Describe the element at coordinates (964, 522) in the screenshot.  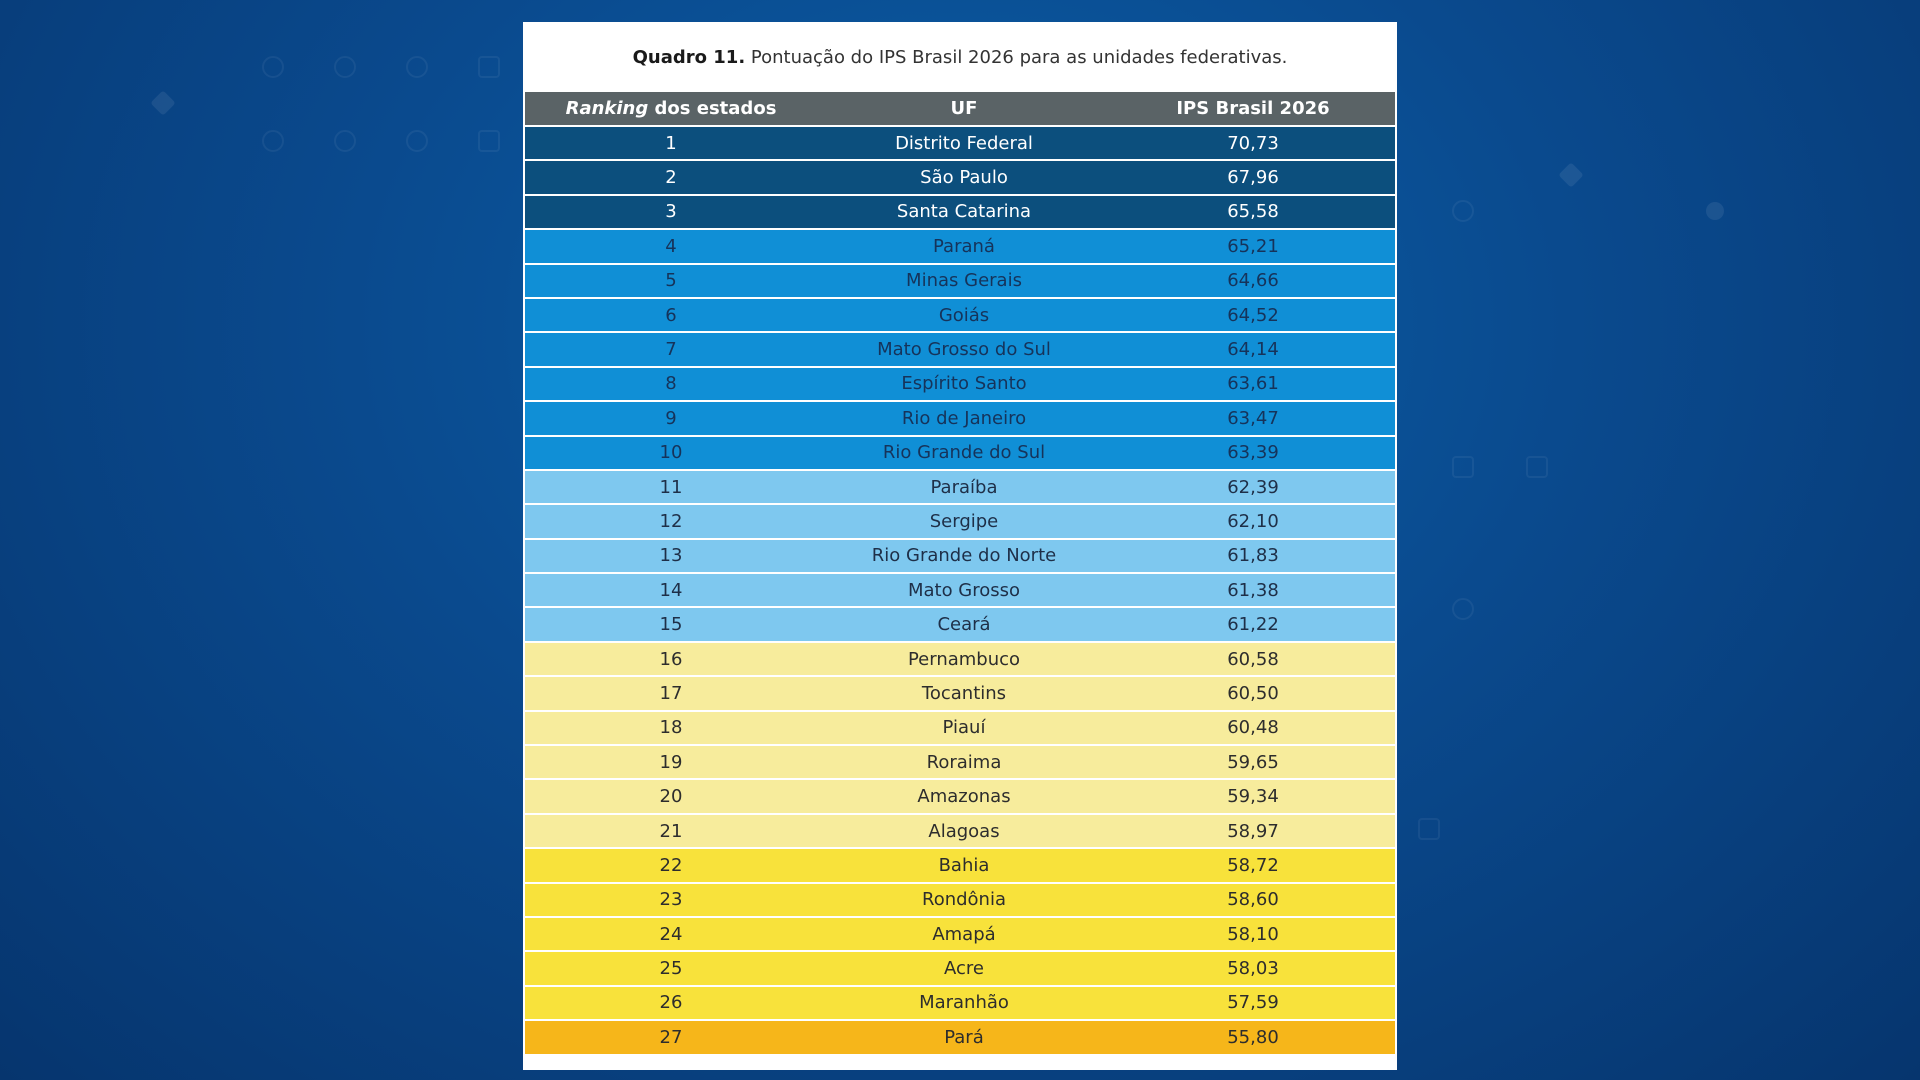
I see `cell-uf: Sergipe` at that location.